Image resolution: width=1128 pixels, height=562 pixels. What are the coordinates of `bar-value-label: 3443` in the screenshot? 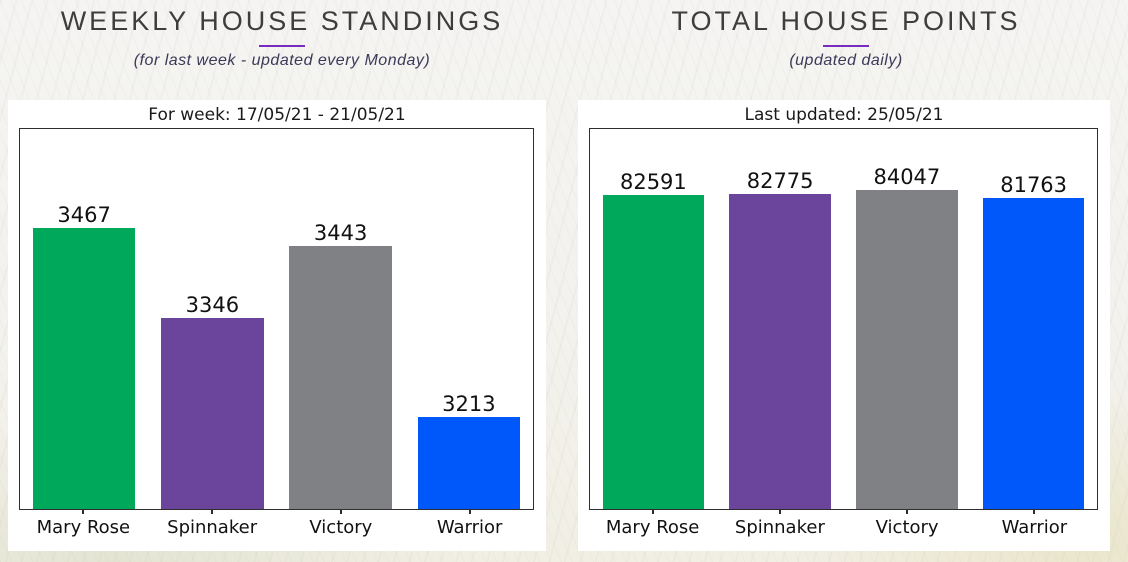 It's located at (340, 232).